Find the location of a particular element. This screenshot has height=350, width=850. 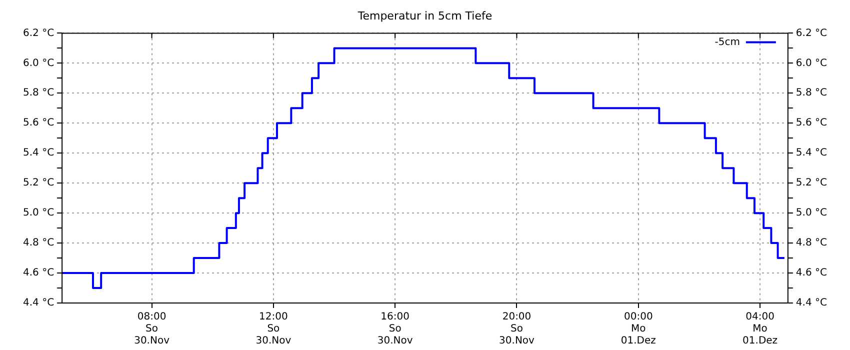

y-tick-label: 5.2 °C is located at coordinates (38, 183).